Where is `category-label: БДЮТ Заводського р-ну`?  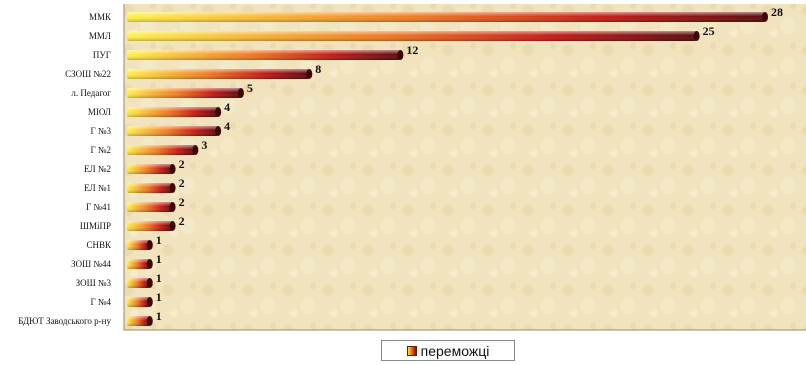 category-label: БДЮТ Заводського р-ну is located at coordinates (64, 321).